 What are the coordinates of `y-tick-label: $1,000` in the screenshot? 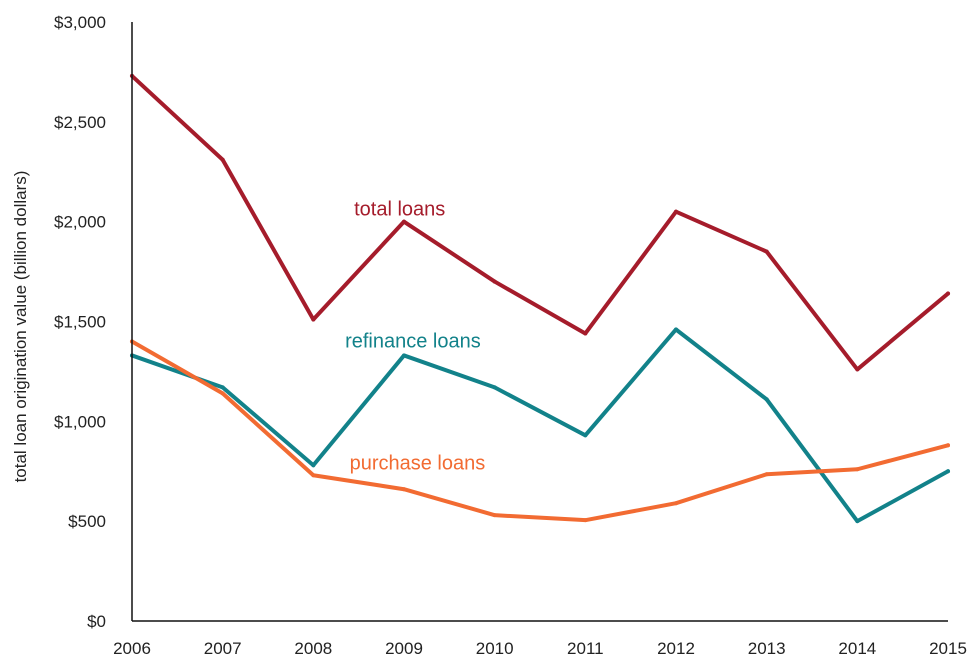 It's located at (80, 421).